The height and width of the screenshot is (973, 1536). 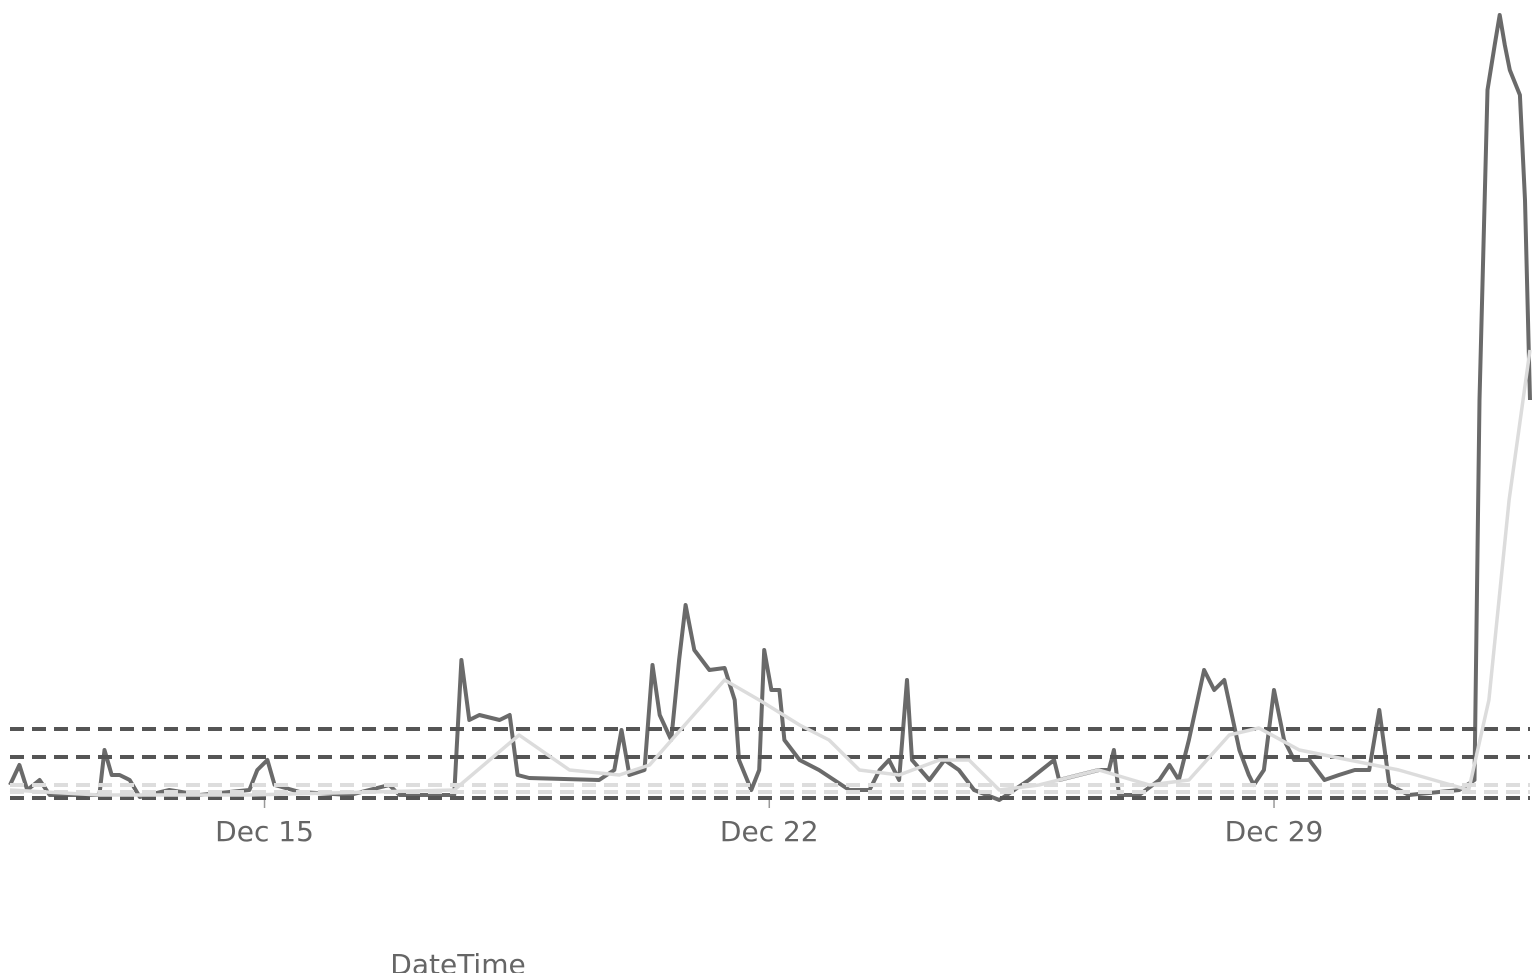 What do you see at coordinates (457, 960) in the screenshot?
I see `x-axis-label: DateTime` at bounding box center [457, 960].